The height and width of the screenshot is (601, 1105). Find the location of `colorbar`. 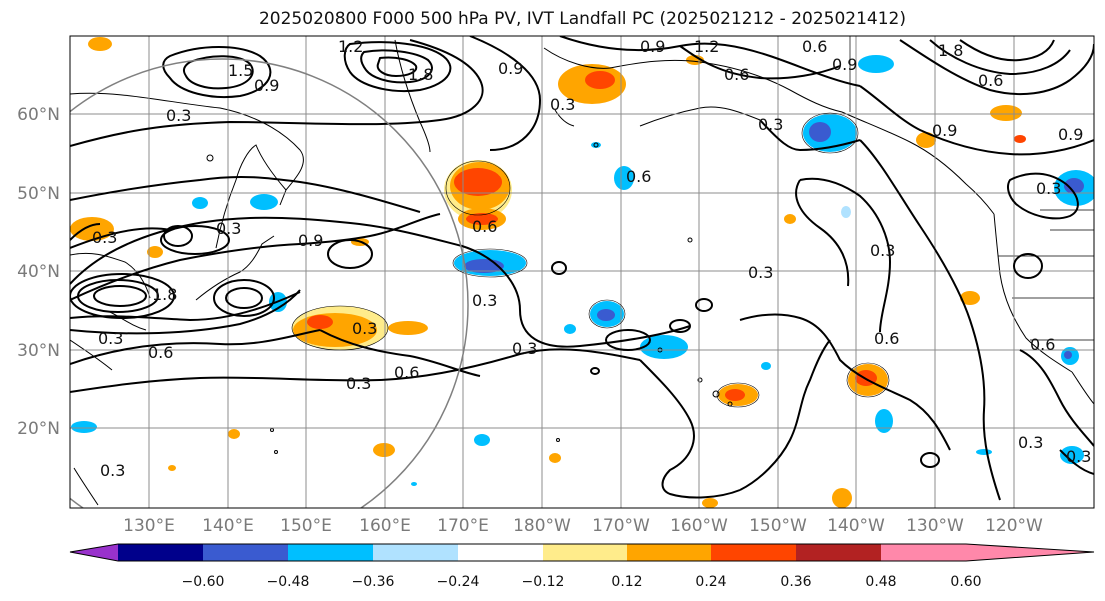

colorbar is located at coordinates (582, 552).